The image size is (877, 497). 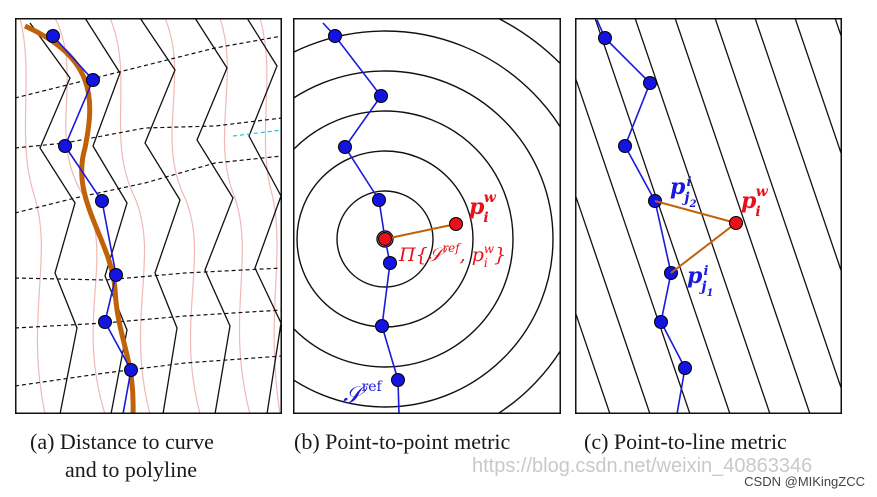 What do you see at coordinates (804, 481) in the screenshot?
I see `credit-label: CSDN @MIKingZCC` at bounding box center [804, 481].